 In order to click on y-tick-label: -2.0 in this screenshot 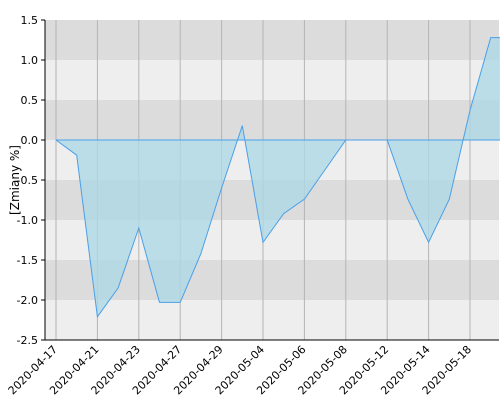, I will do `click(27, 300)`.